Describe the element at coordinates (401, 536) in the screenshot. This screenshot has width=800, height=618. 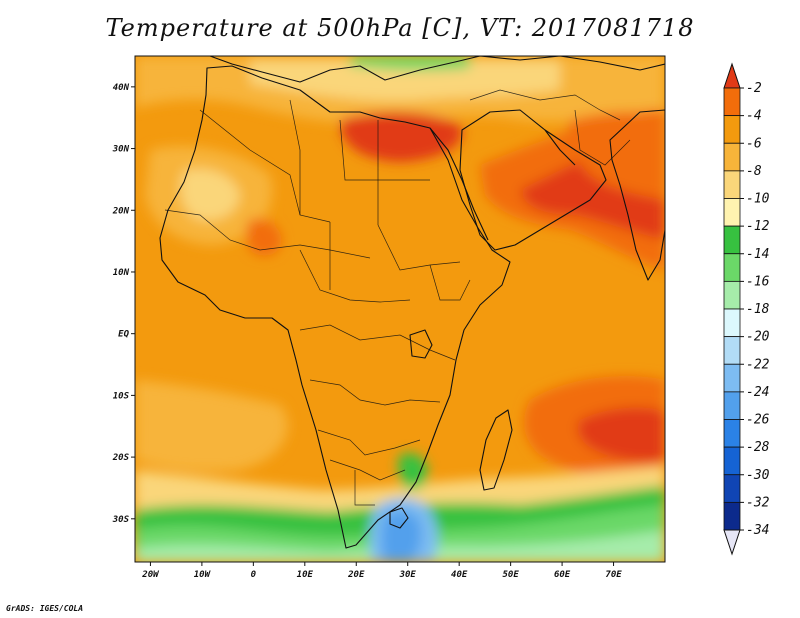
I see `field-south-africa-cold-core` at that location.